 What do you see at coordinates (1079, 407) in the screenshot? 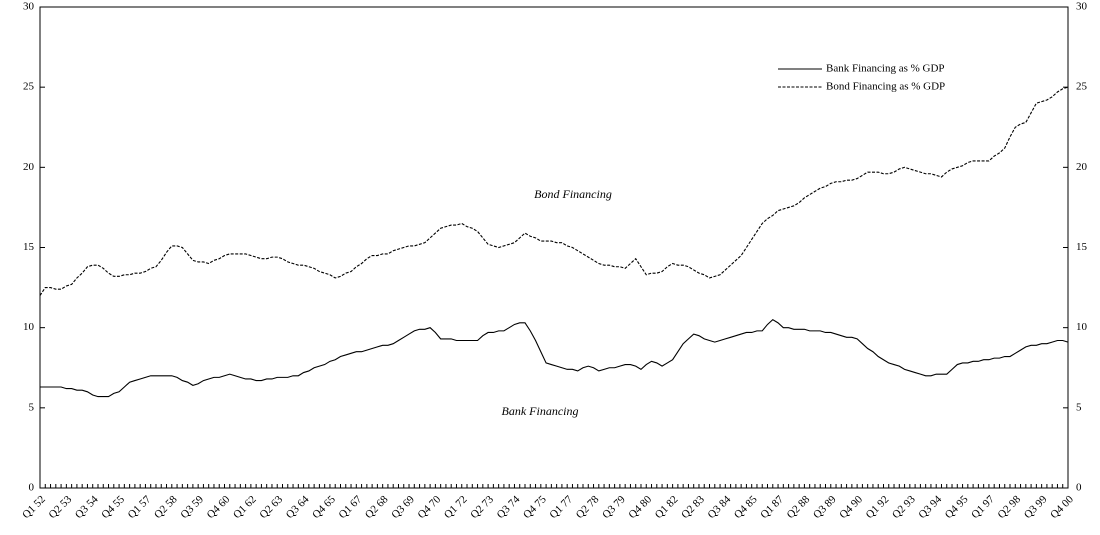
I see `y2-tick-label: 5` at bounding box center [1079, 407].